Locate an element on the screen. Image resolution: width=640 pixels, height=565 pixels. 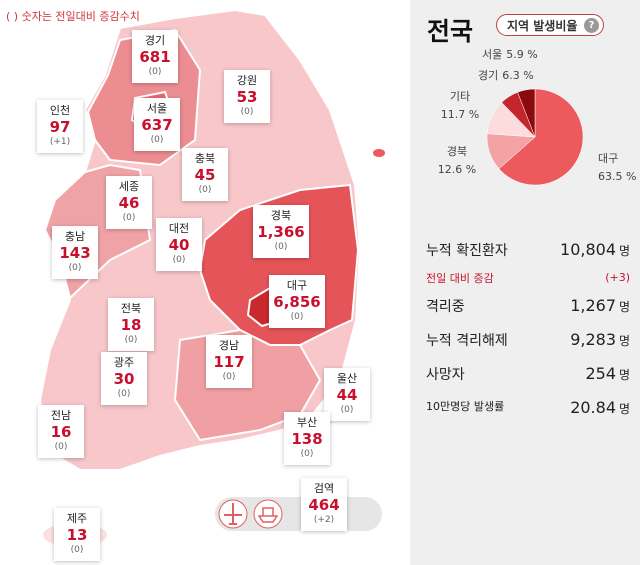
region-card: 경북 1,366 (0) is located at coordinates (281, 231).